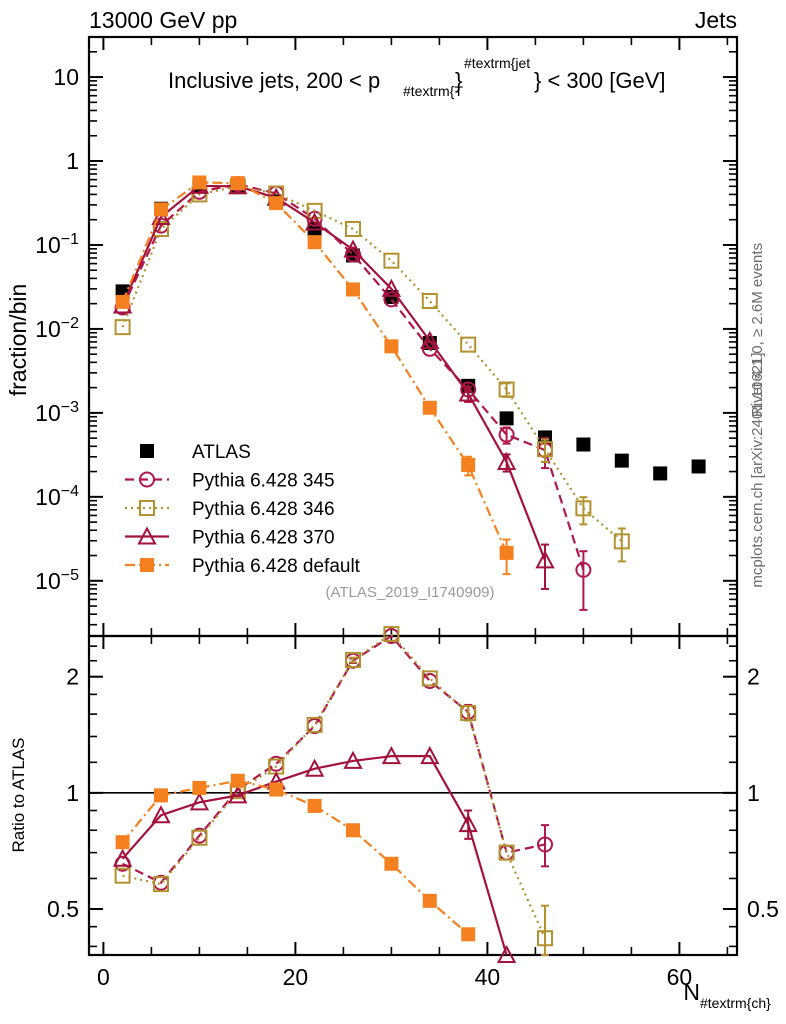 The width and height of the screenshot is (786, 1024). What do you see at coordinates (63, 909) in the screenshot?
I see `ratio-y-tick-label: 0.5` at bounding box center [63, 909].